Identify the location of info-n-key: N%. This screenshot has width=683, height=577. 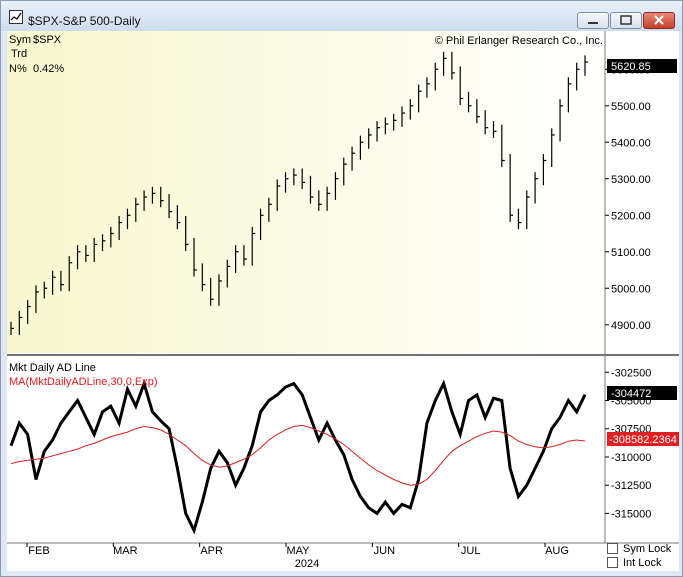
(18, 69).